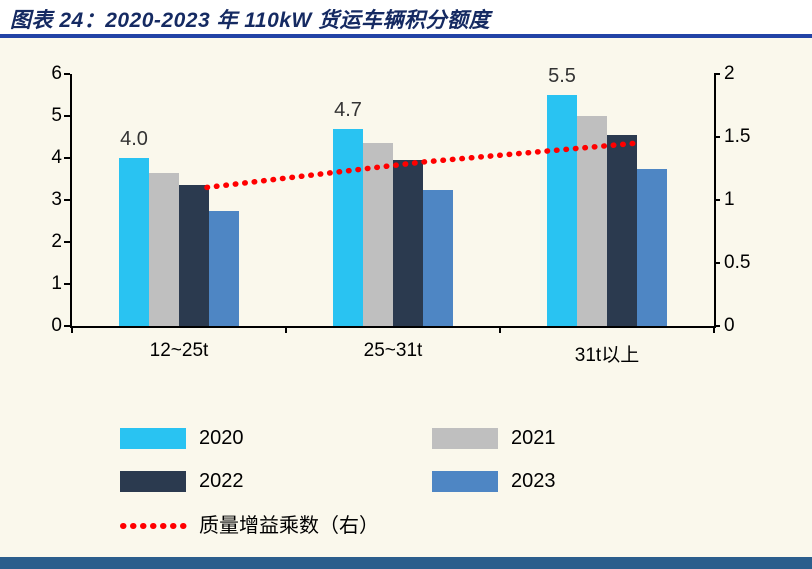 This screenshot has height=569, width=812. I want to click on right-axis-tick-label: 1.5, so click(737, 136).